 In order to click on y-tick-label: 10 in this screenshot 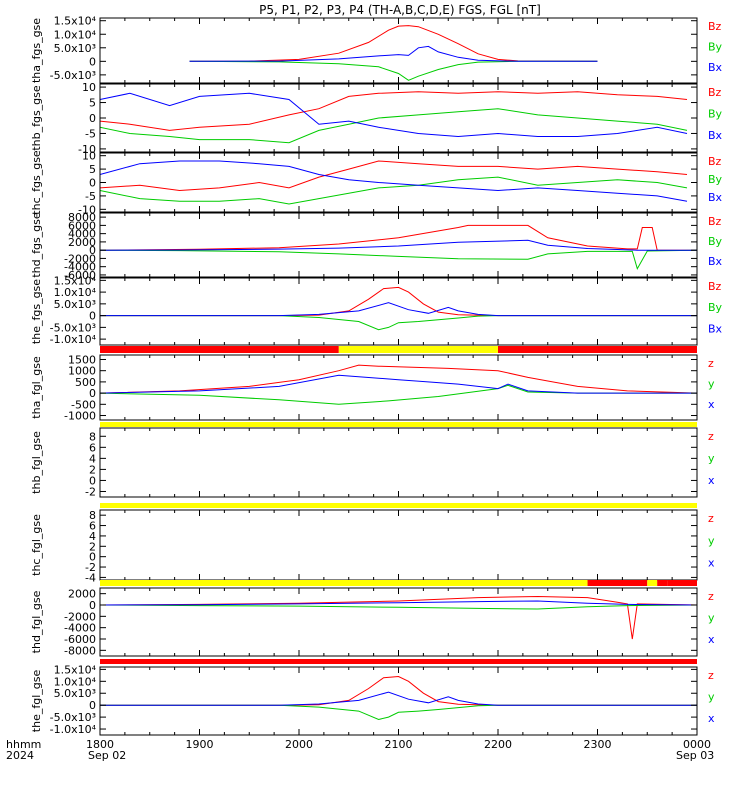, I will do `click(89, 156)`.